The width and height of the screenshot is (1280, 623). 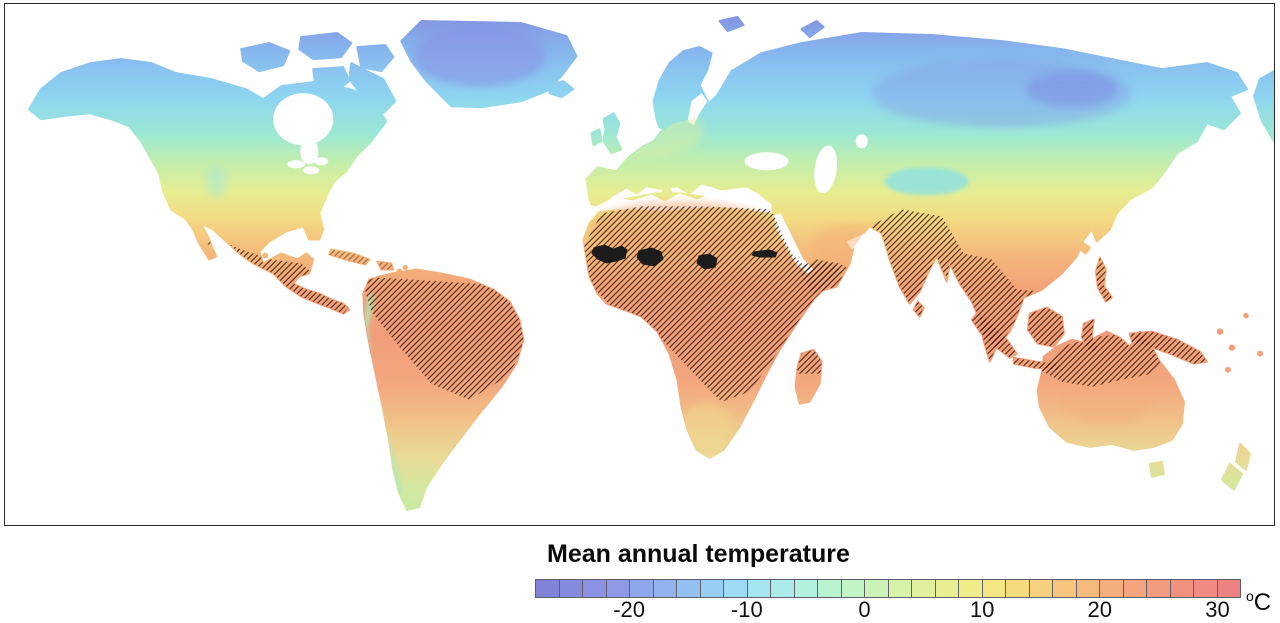 I want to click on unit-celsius: C, so click(x=1262, y=602).